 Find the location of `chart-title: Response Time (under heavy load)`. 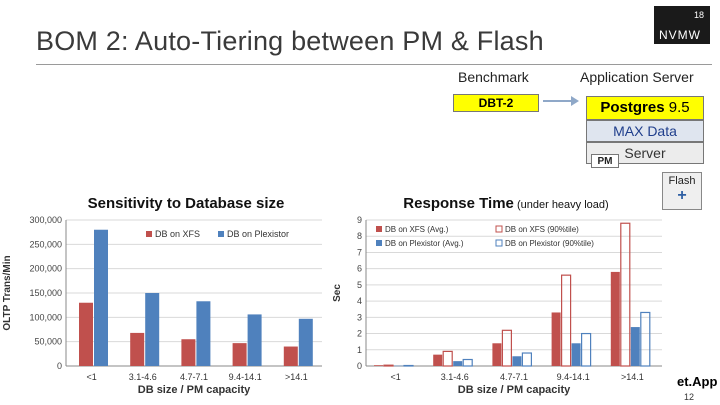

chart-title: Response Time (under heavy load) is located at coordinates (505, 203).